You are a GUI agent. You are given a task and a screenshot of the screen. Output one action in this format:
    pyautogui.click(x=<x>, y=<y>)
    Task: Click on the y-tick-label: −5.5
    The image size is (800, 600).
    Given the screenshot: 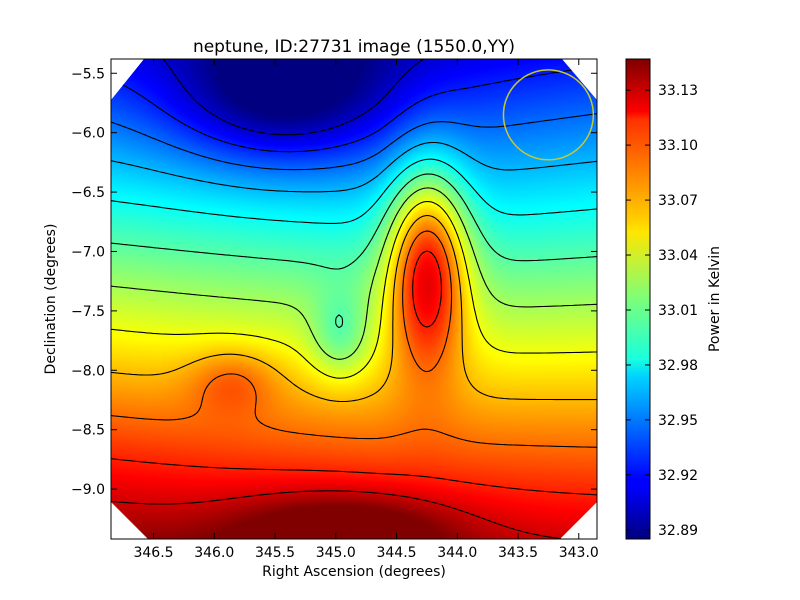 What is the action you would take?
    pyautogui.click(x=88, y=74)
    